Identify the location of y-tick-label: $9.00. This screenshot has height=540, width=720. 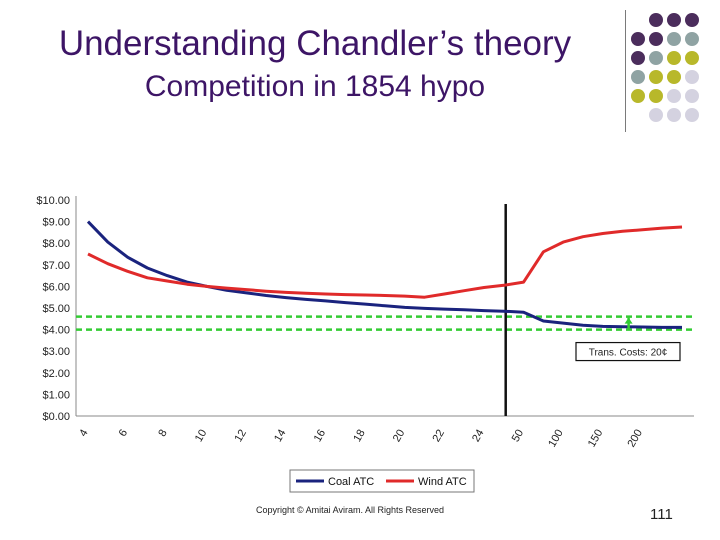
(56, 223).